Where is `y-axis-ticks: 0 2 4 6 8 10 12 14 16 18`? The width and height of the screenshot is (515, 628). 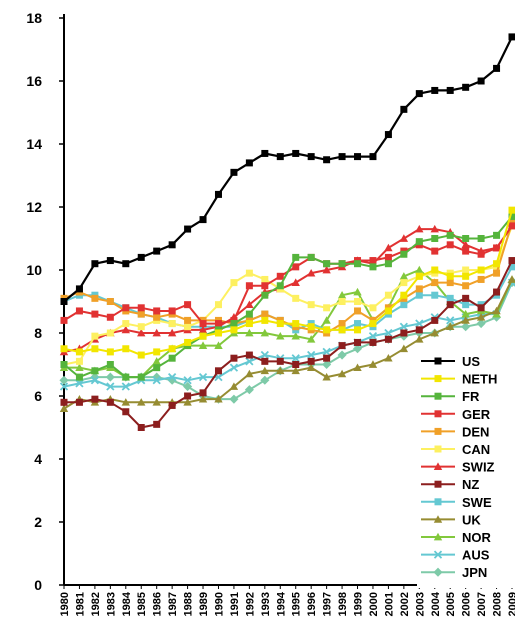 y-axis-ticks: 0 2 4 6 8 10 12 14 16 18 is located at coordinates (45, 301).